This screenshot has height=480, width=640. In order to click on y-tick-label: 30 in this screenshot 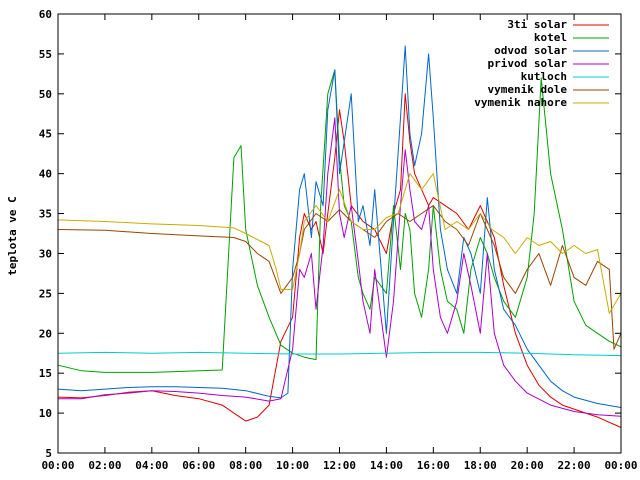, I will do `click(45, 253)`.